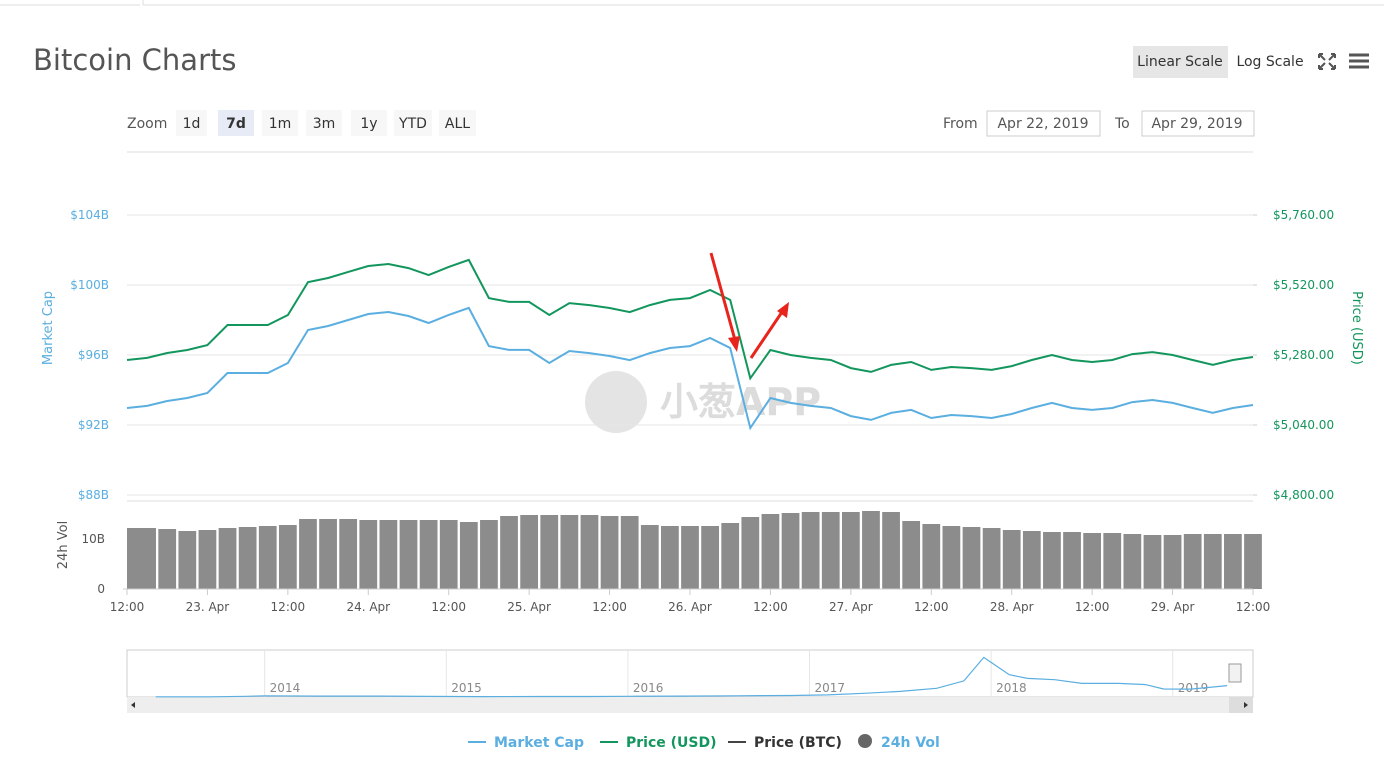 This screenshot has height=770, width=1396. I want to click on navigator-line, so click(691, 677).